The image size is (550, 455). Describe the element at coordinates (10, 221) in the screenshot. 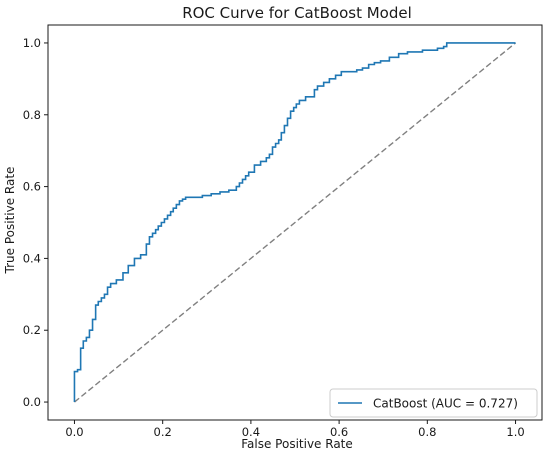

I see `y-axis-label: True Positive Rate` at that location.